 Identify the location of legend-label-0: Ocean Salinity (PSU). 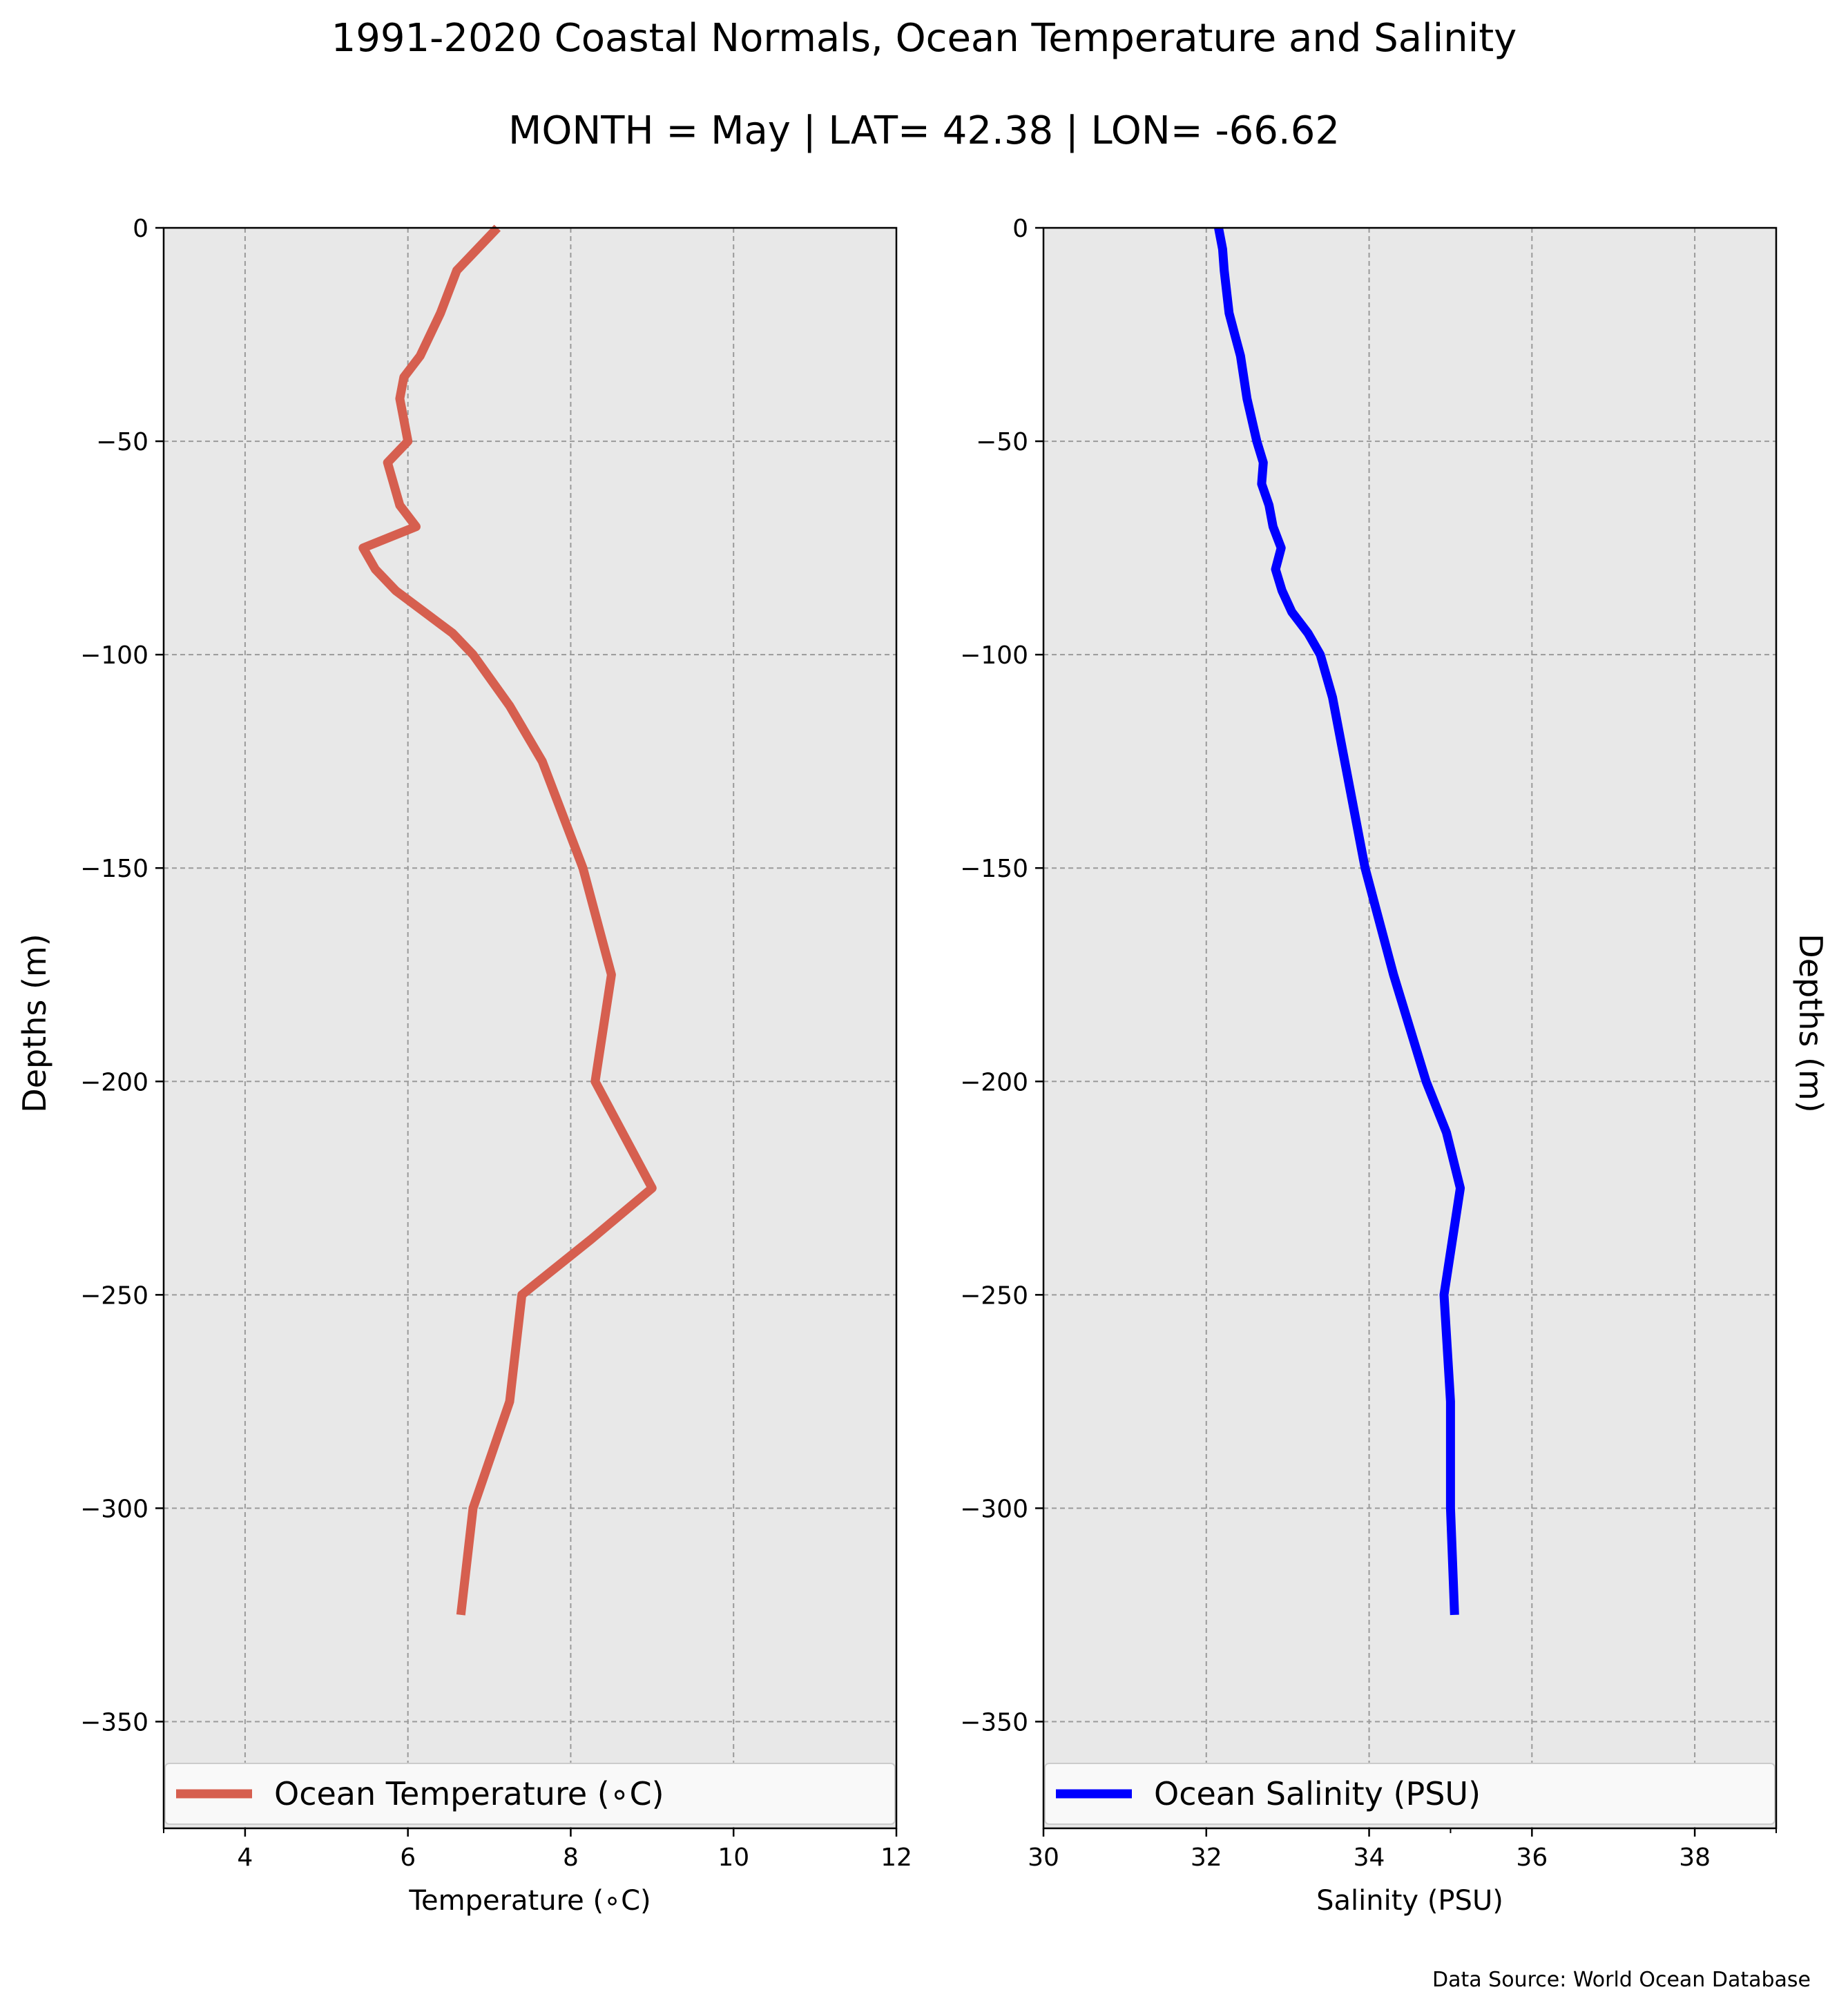
(1317, 1793).